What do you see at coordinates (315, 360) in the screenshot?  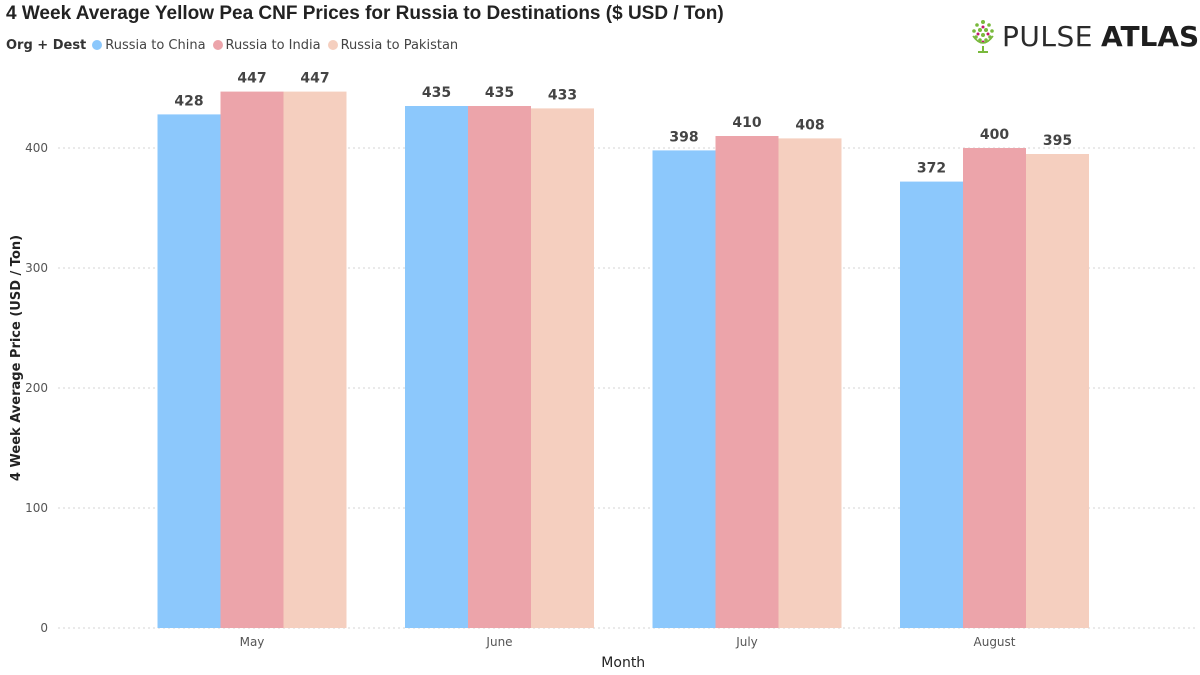 I see `bar-may-russia-to-pakistan` at bounding box center [315, 360].